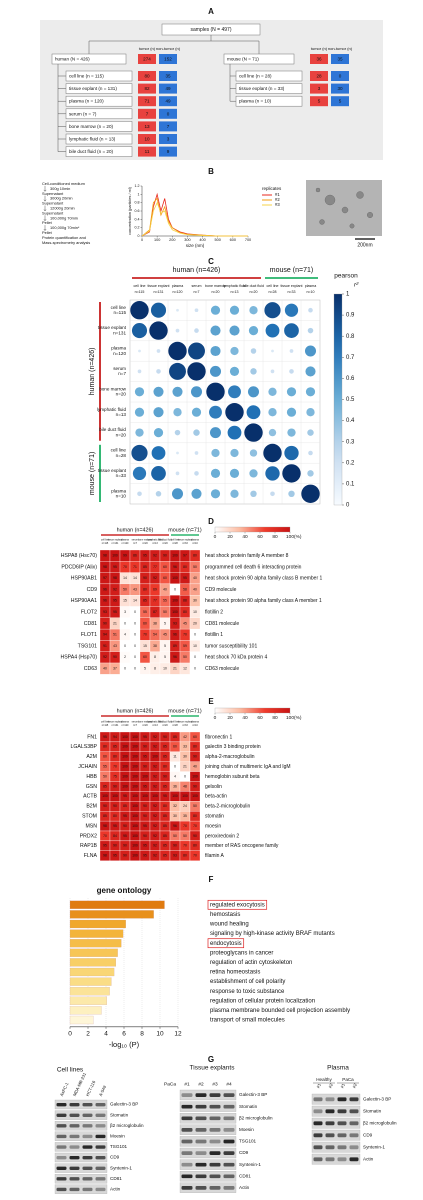  What do you see at coordinates (155, 737) in the screenshot?
I see `cell-value: 92` at bounding box center [155, 737].